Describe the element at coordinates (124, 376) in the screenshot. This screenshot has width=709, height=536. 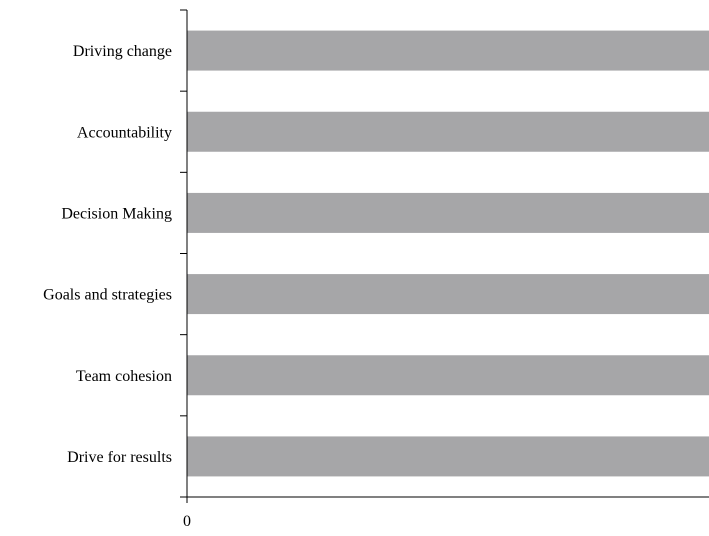
I see `category-label: Team cohesion` at that location.